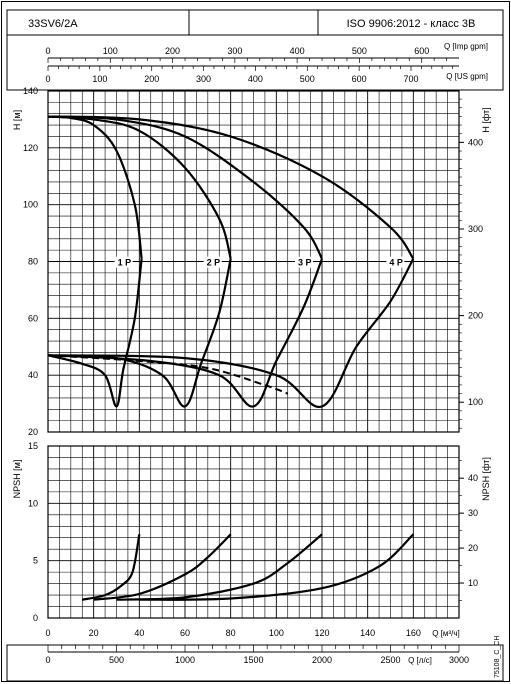  Describe the element at coordinates (99, 79) in the screenshot. I see `us-gpm-tick-label: 100` at that location.